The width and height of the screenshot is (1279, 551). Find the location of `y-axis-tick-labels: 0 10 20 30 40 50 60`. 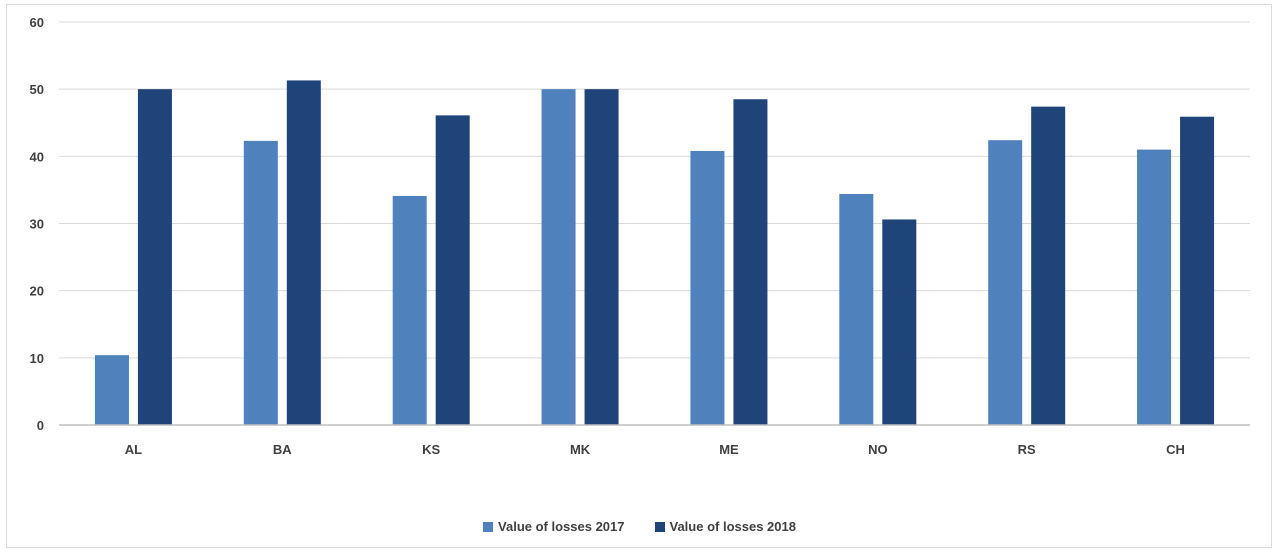

y-axis-tick-labels: 0 10 20 30 40 50 60 is located at coordinates (37, 224).